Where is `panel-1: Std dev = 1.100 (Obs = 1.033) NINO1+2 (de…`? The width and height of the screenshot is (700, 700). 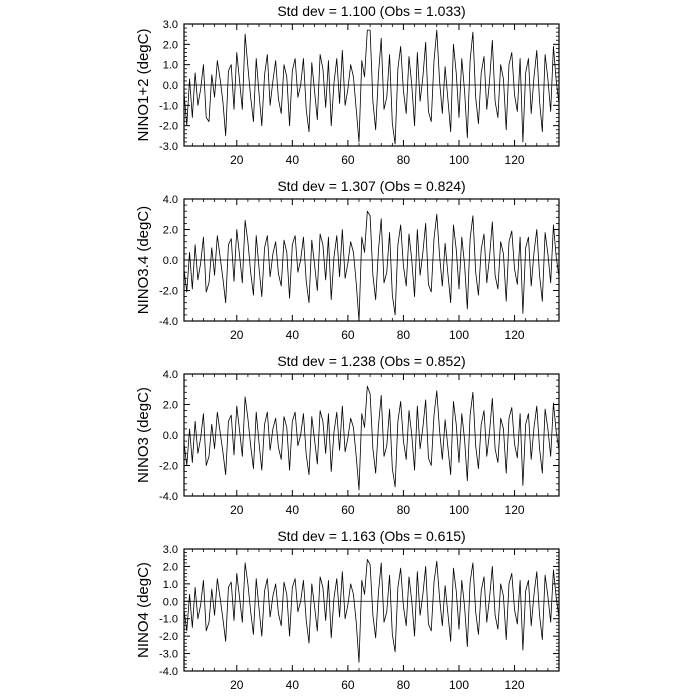
panel-1: Std dev = 1.100 (Obs = 1.033) NINO1+2 (de… is located at coordinates (347, 85).